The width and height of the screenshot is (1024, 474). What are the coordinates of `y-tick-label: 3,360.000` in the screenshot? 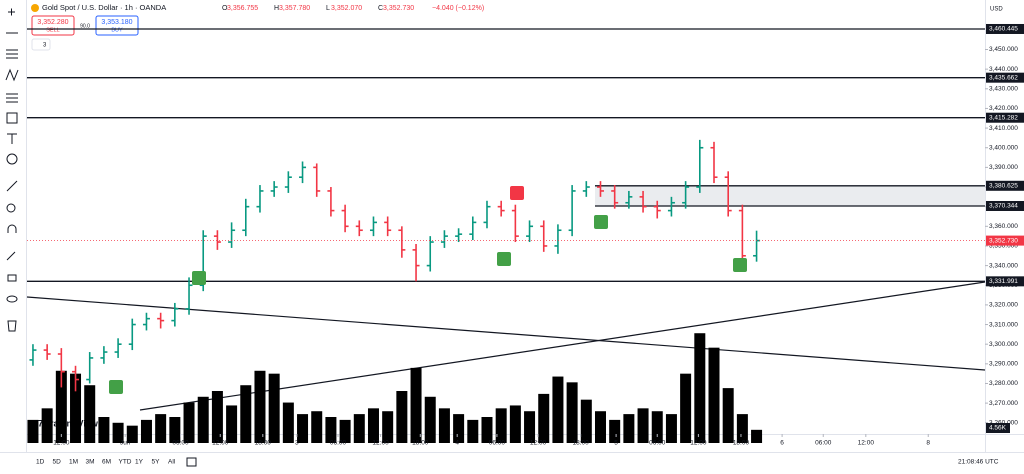 It's located at (1003, 226).